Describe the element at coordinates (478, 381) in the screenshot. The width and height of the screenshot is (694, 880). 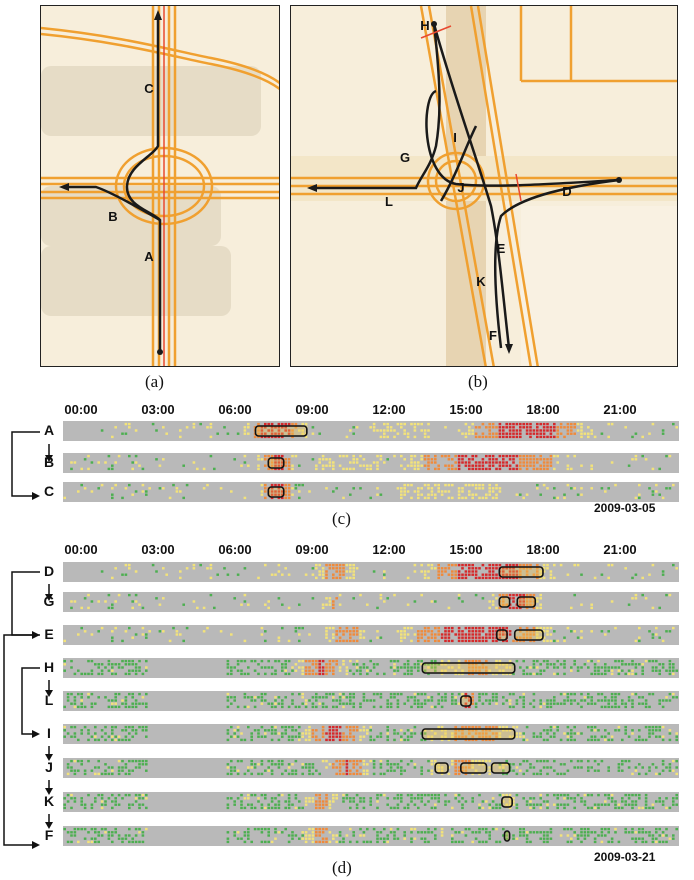
I see `caption-b: (b)` at that location.